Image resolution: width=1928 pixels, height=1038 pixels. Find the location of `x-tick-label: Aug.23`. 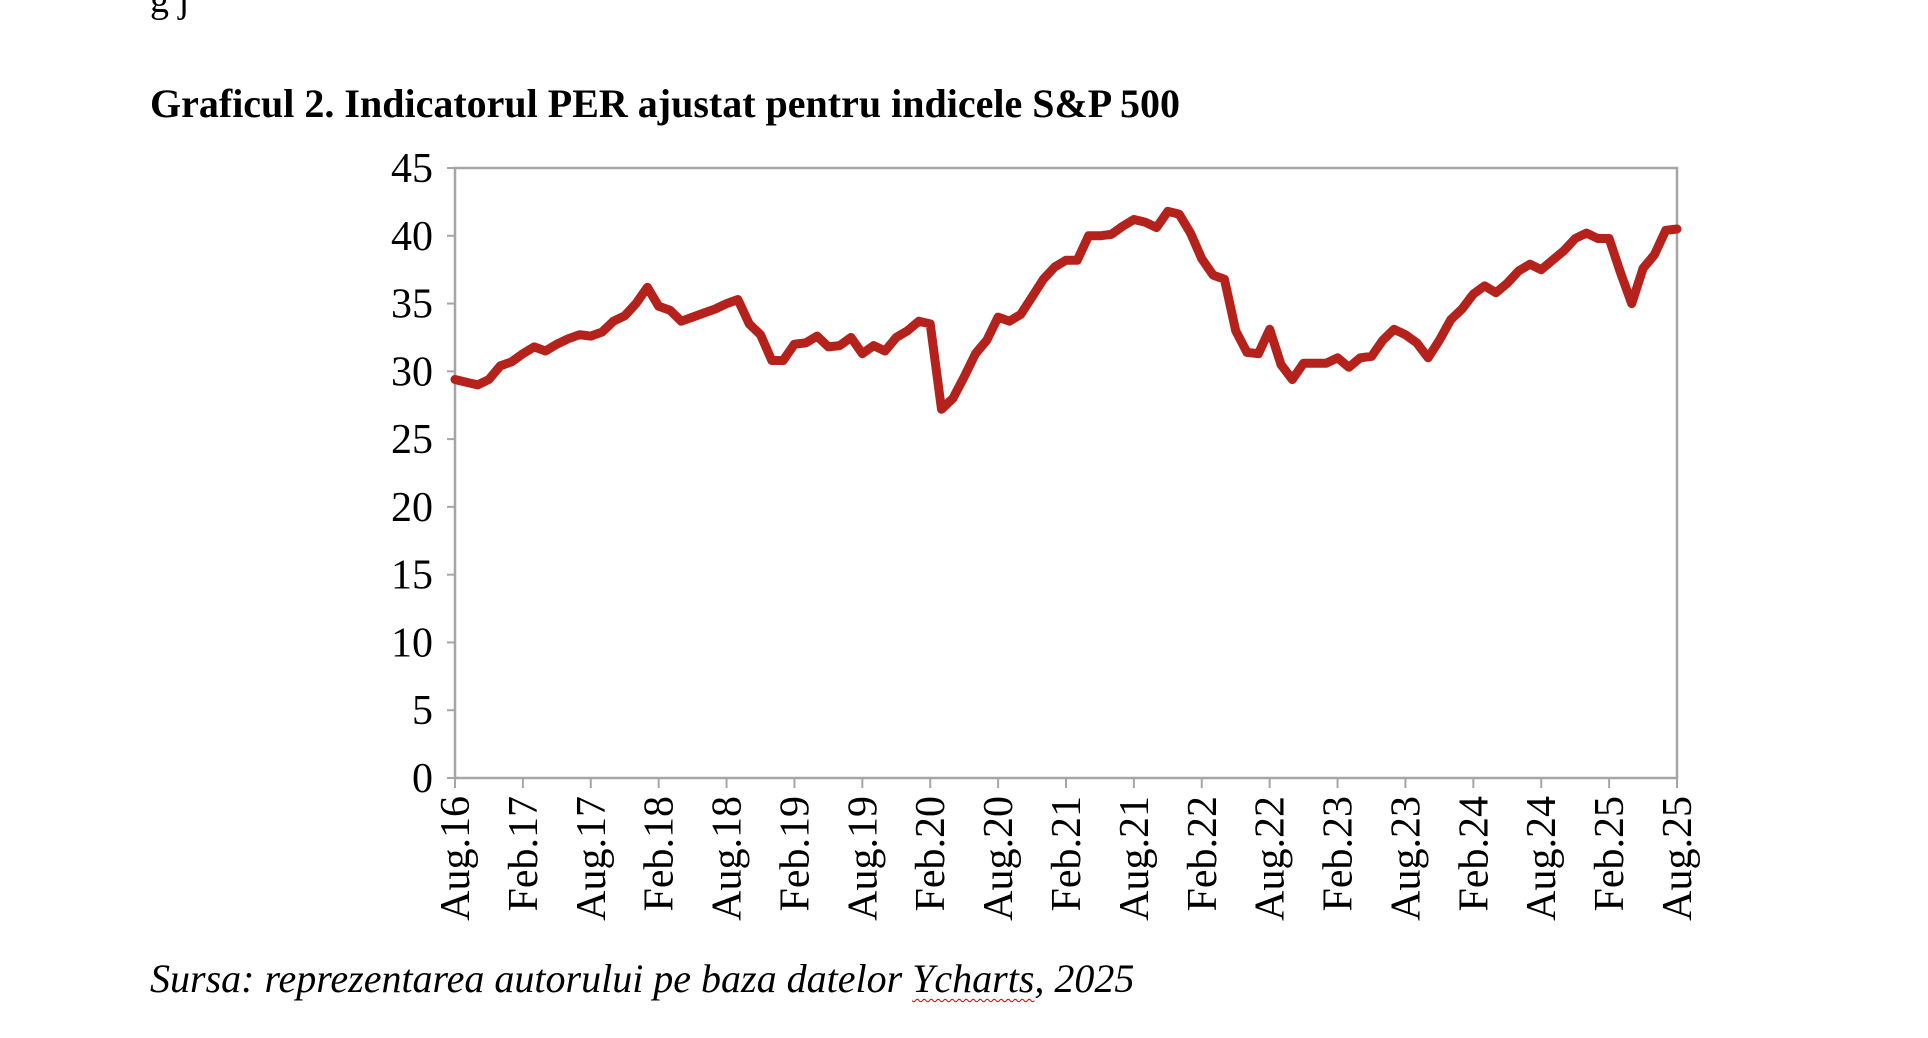

x-tick-label: Aug.23 is located at coordinates (1406, 858).